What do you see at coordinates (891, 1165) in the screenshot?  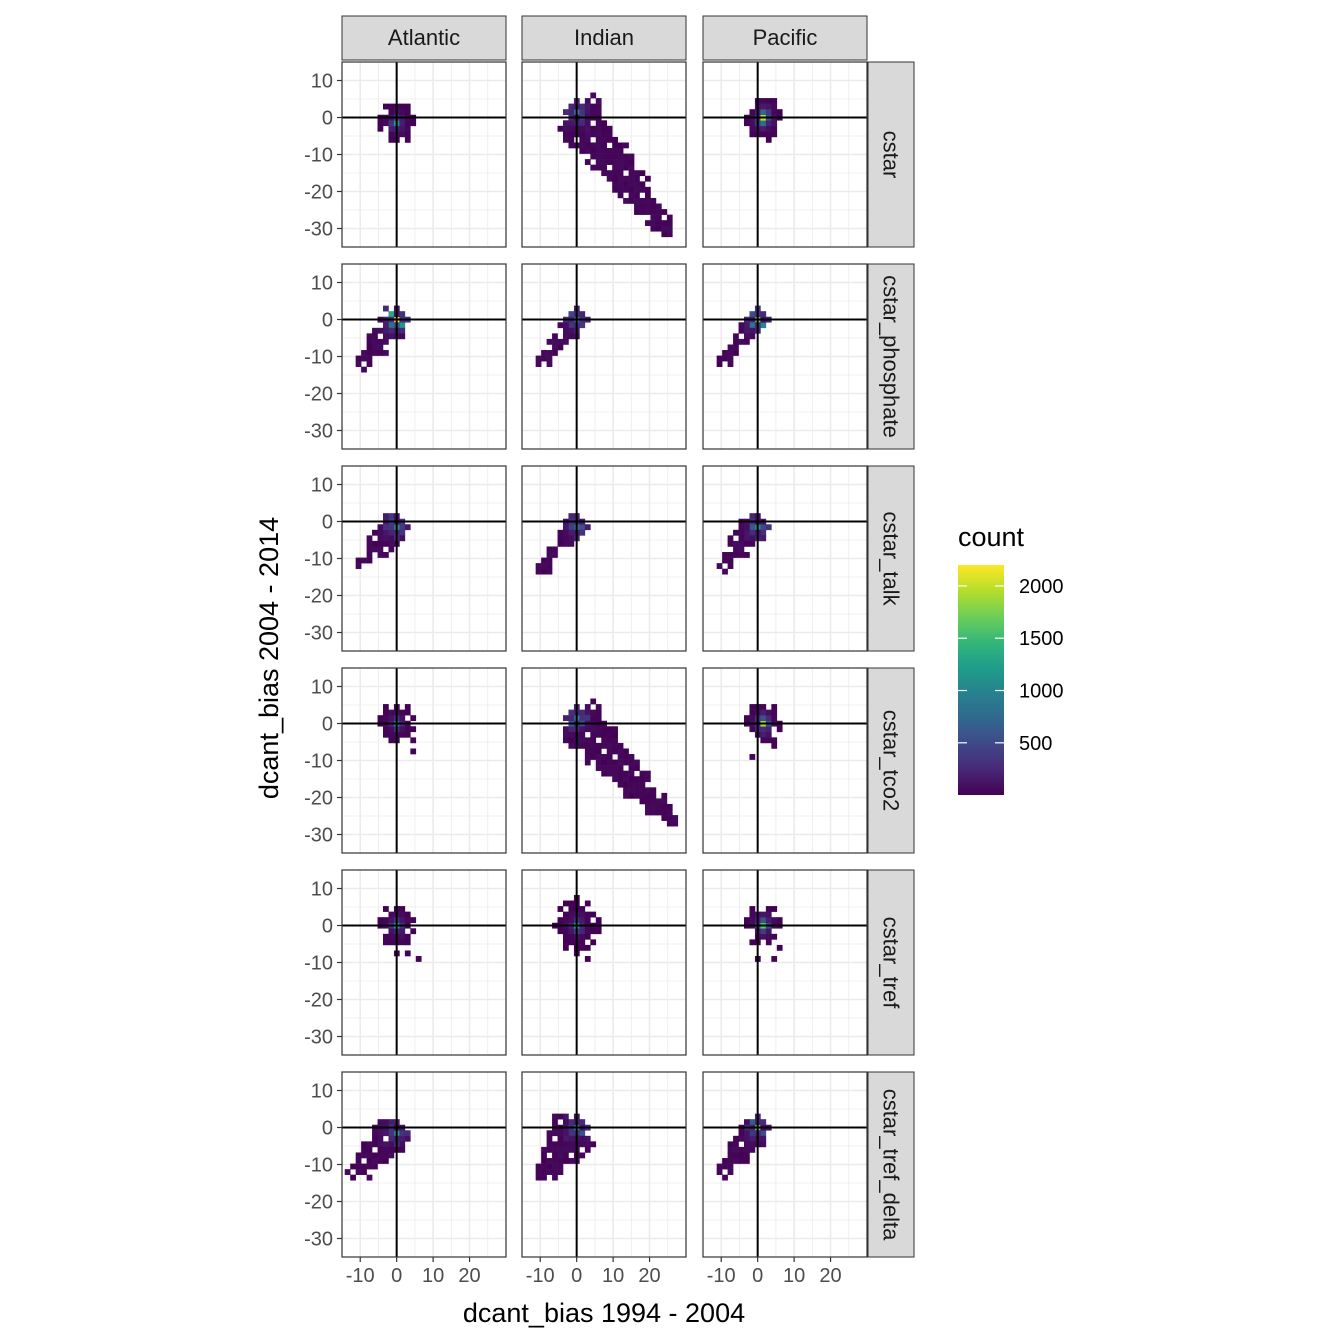 I see `facet-strip-row-label: cstar_tref_delta` at bounding box center [891, 1165].